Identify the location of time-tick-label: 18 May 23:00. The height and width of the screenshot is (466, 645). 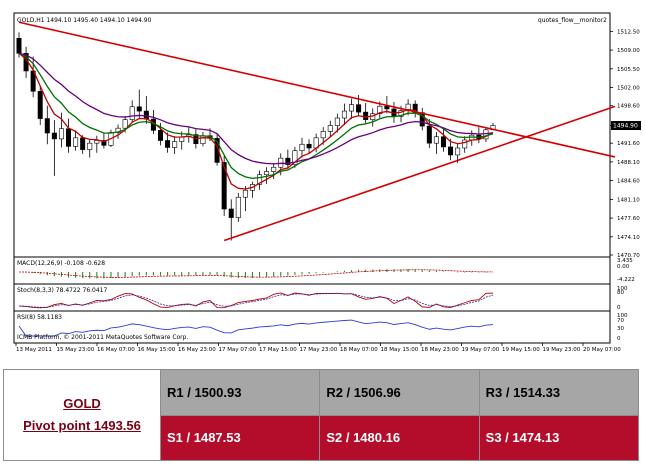
(440, 350).